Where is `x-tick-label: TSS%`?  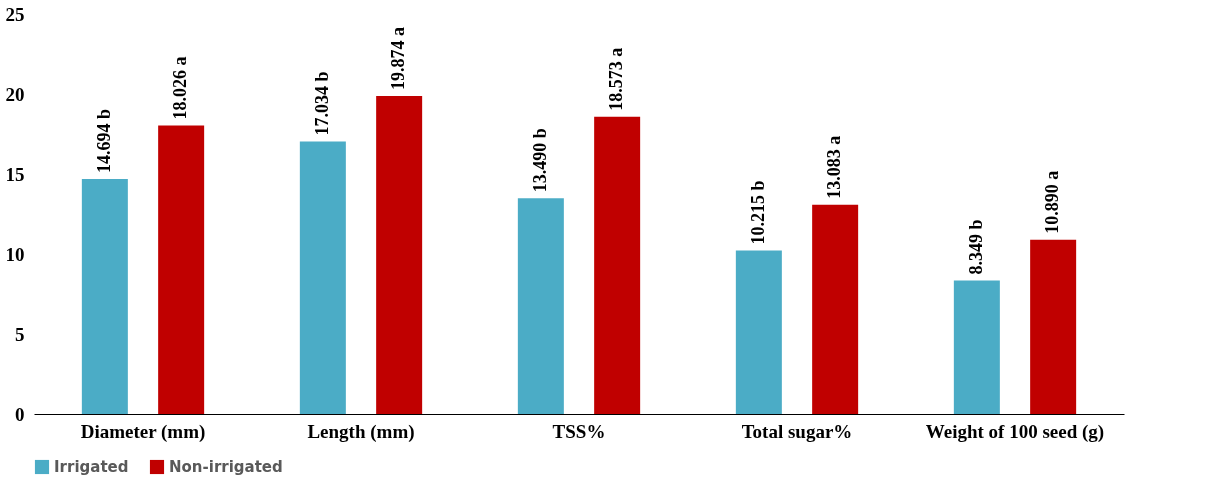 x-tick-label: TSS% is located at coordinates (579, 431).